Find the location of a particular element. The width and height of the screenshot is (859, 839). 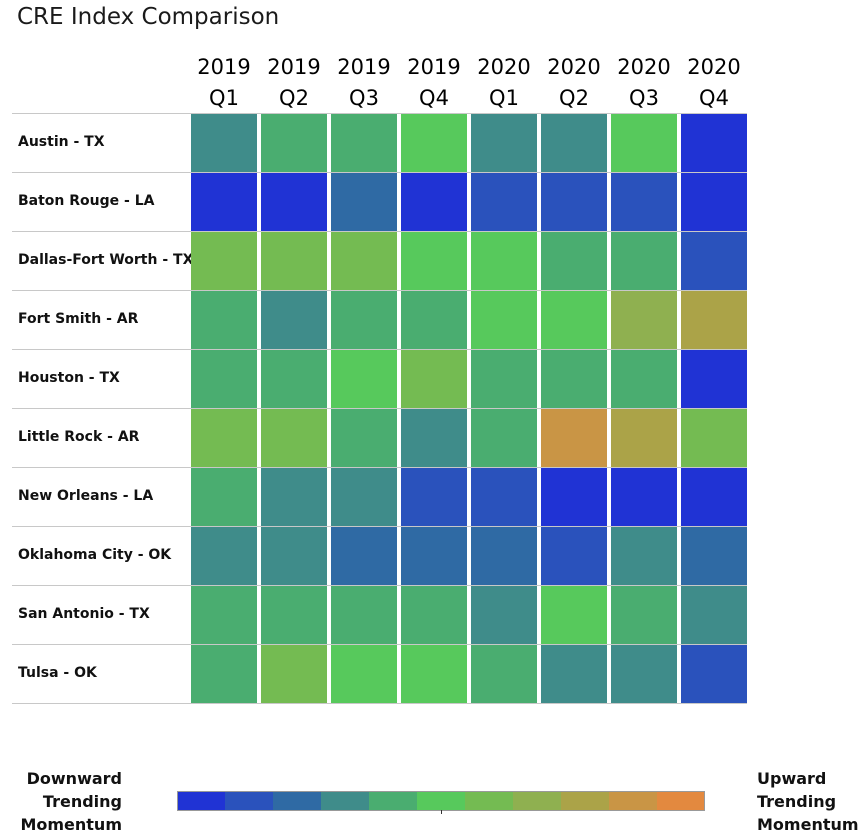

row-label: Houston - TX is located at coordinates (69, 378).